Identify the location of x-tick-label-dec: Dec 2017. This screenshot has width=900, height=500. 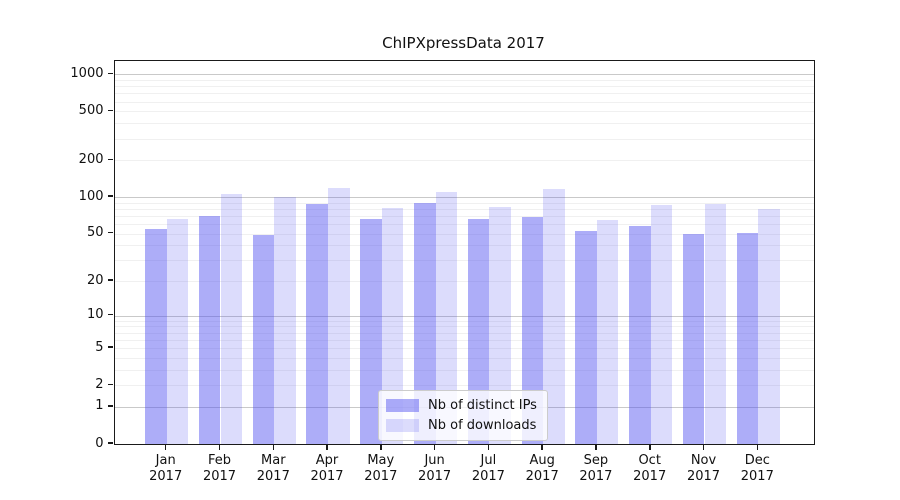
(757, 468).